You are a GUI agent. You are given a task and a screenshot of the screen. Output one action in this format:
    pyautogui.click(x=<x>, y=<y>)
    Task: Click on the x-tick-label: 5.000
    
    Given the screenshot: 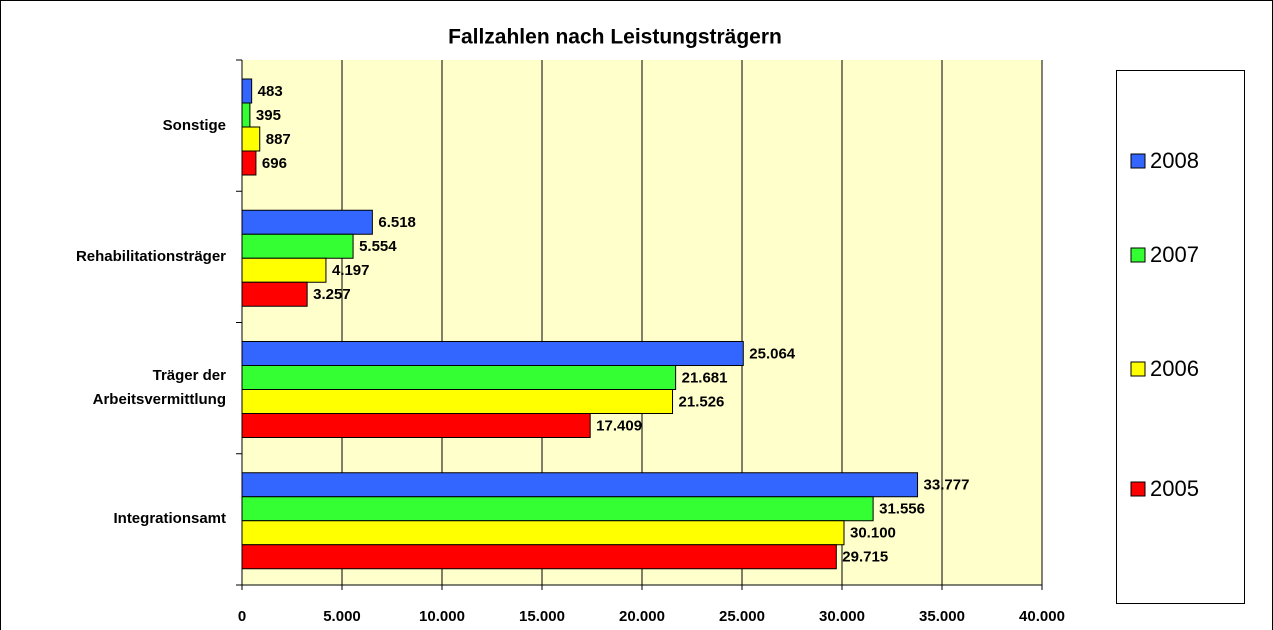 What is the action you would take?
    pyautogui.click(x=342, y=616)
    